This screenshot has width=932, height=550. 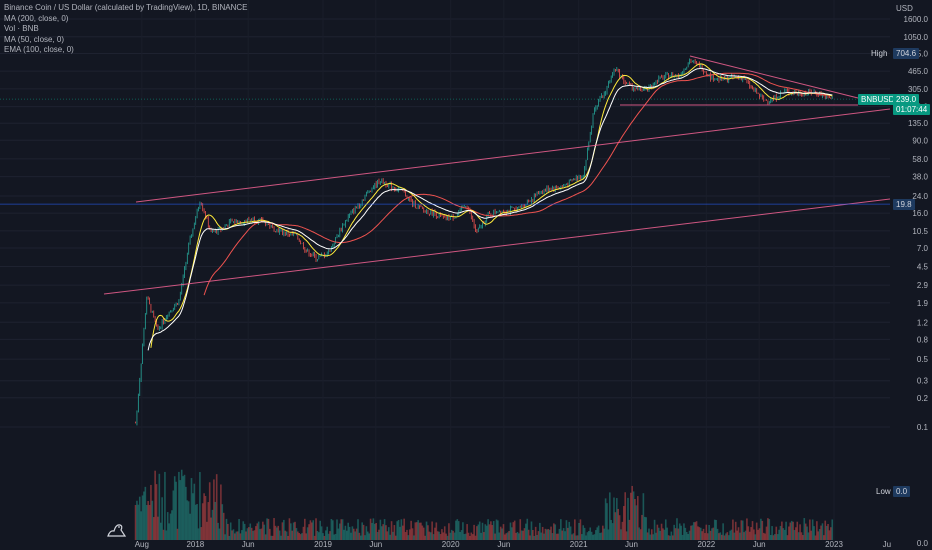 I want to click on price-tick: 16.0, so click(x=920, y=213).